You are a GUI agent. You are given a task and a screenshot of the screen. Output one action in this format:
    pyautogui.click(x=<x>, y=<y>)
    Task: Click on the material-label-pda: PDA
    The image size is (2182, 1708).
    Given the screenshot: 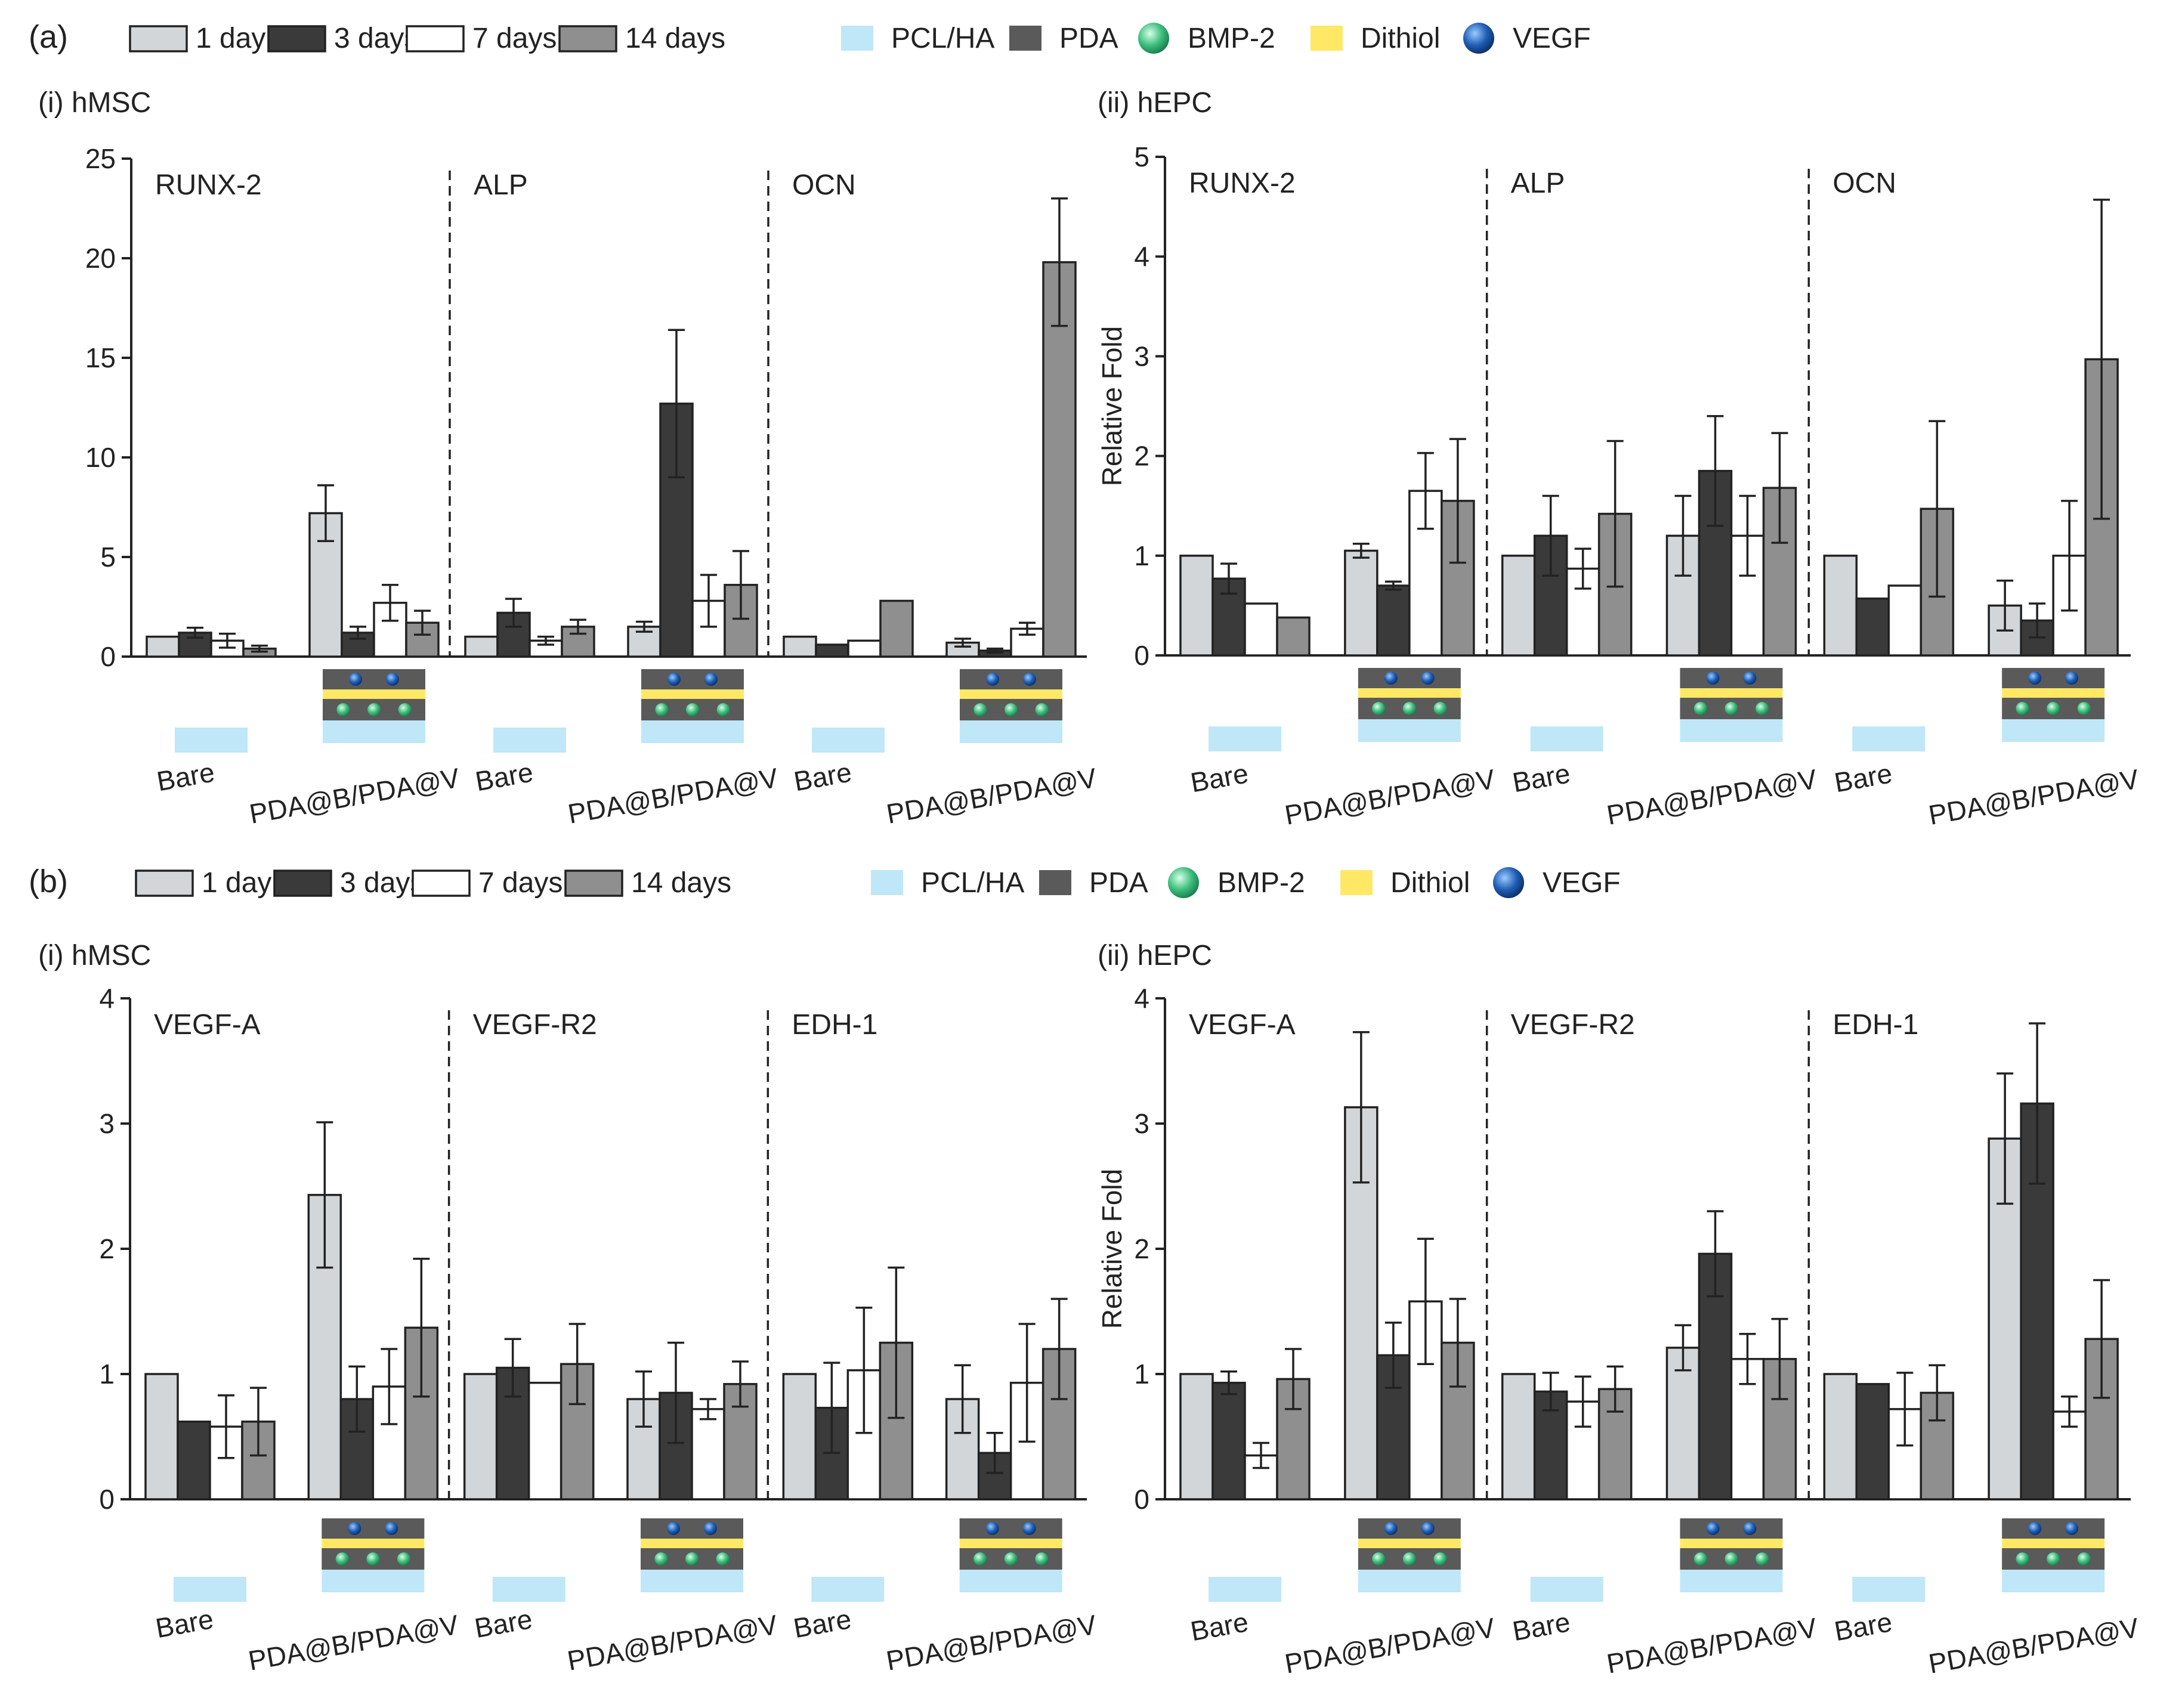 What is the action you would take?
    pyautogui.click(x=1088, y=38)
    